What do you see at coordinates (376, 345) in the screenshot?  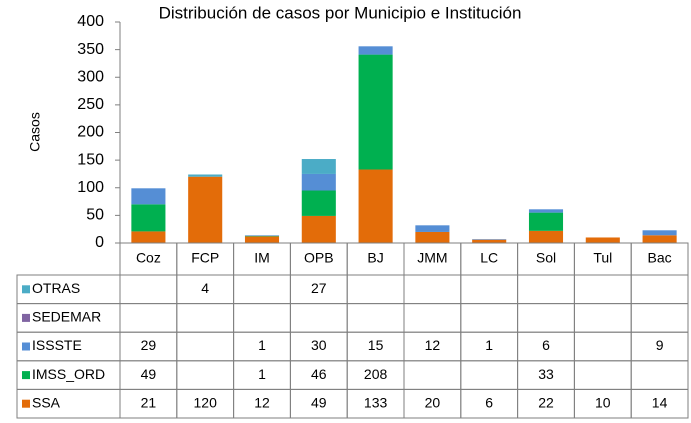 I see `table-value: 15` at bounding box center [376, 345].